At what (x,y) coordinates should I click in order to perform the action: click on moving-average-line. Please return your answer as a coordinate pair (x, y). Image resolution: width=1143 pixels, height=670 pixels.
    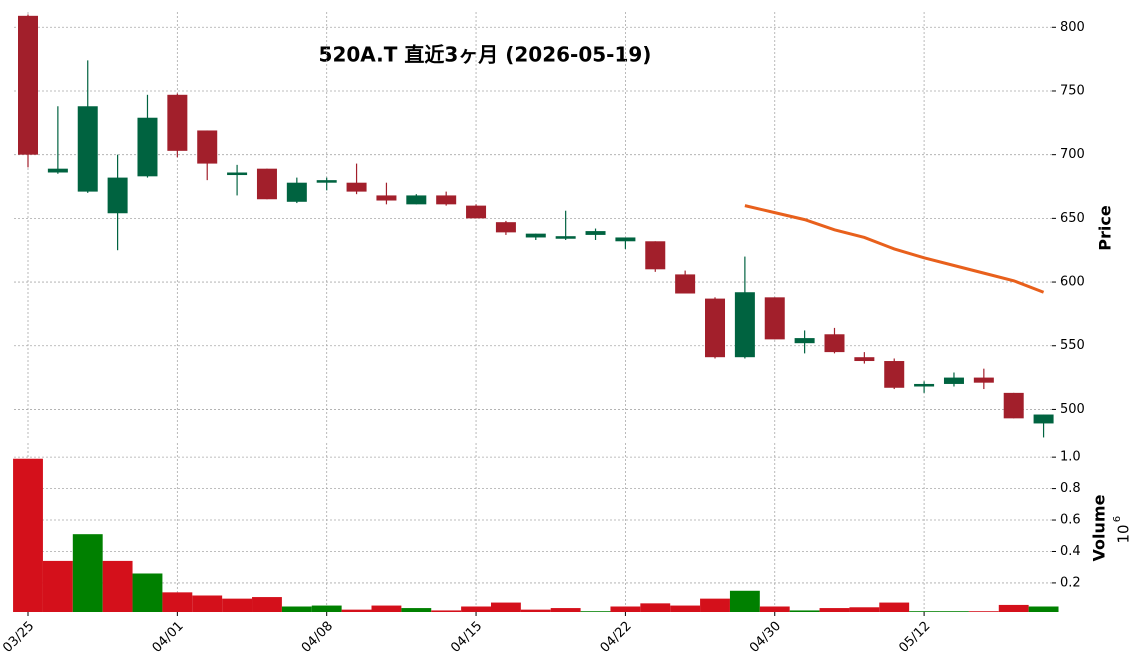
    Looking at the image, I should click on (894, 249).